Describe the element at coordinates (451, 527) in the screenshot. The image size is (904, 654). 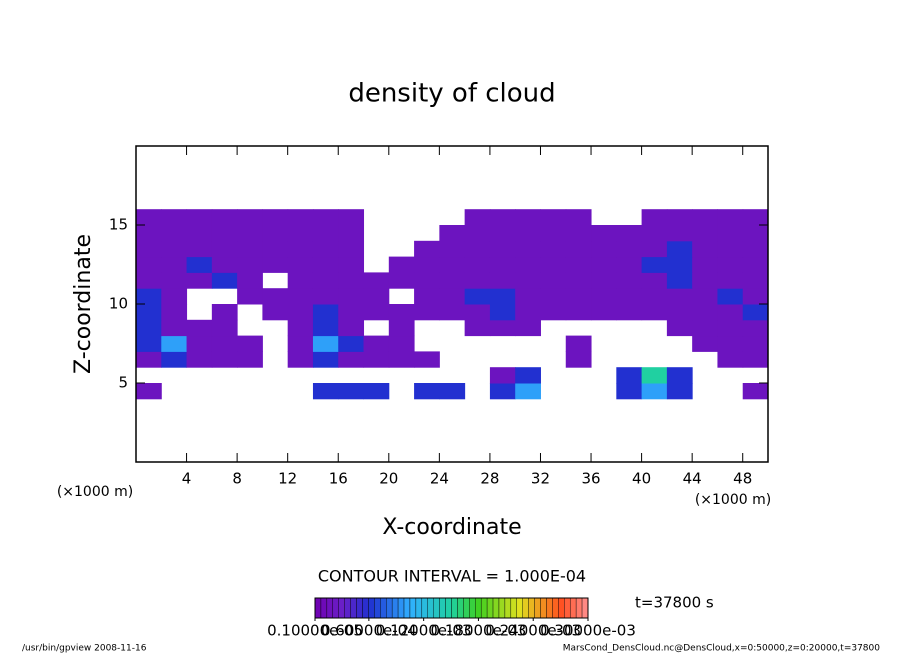
I see `x-axis-label: X-coordinate` at that location.